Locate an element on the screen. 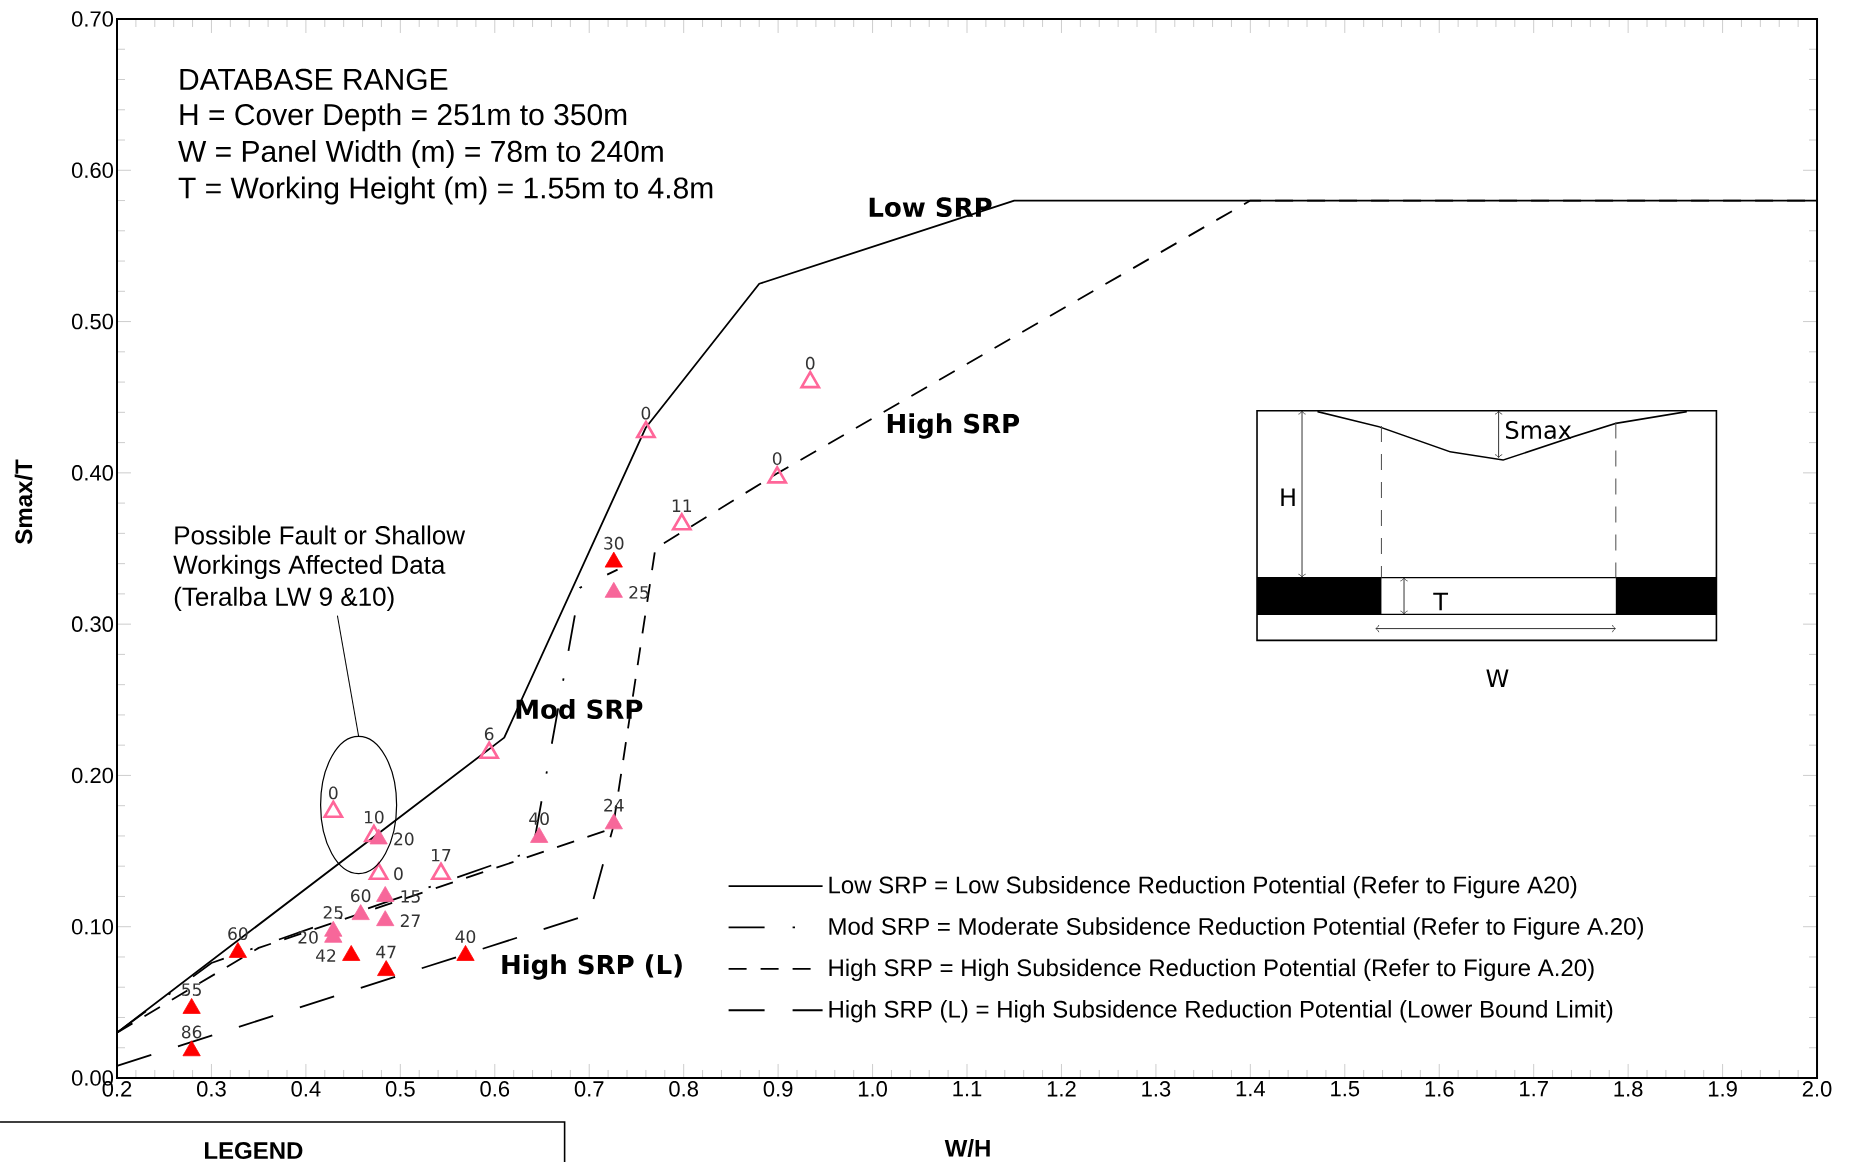  annotation: 25 is located at coordinates (333, 912).